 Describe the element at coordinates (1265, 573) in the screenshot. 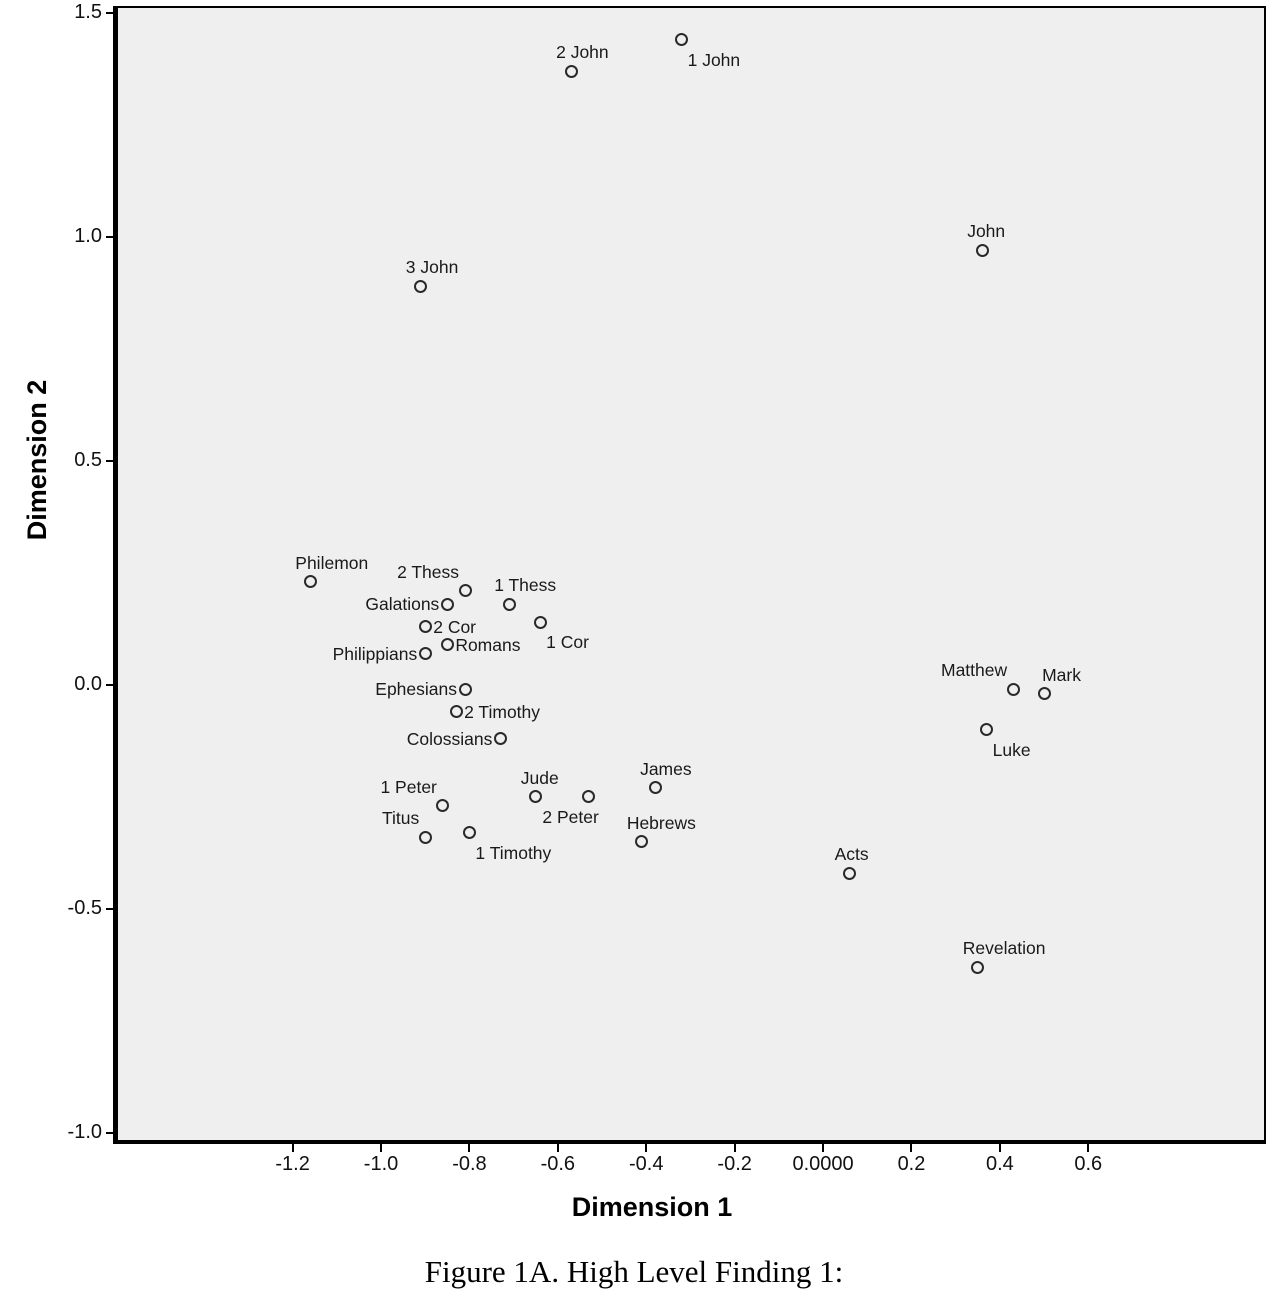

I see `plot-right-border` at that location.